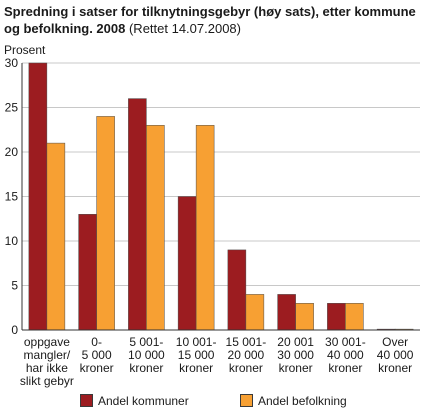 Image resolution: width=426 pixels, height=415 pixels. Describe the element at coordinates (143, 401) in the screenshot. I see `legend-label-series-1: Andel kommuner` at that location.